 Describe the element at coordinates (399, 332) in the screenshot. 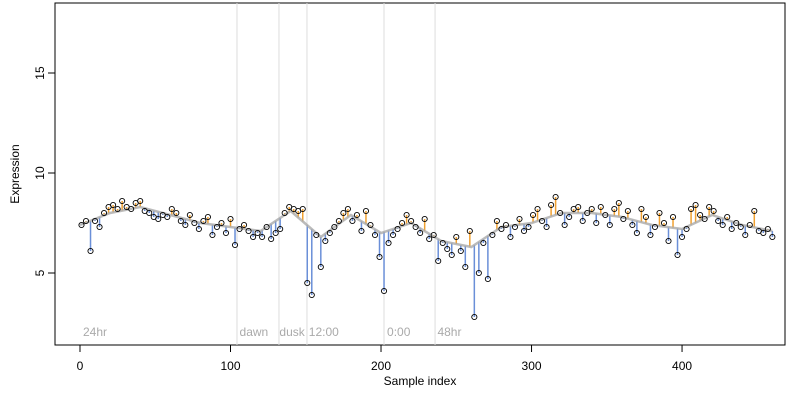

I see `annotation: 0:00` at that location.